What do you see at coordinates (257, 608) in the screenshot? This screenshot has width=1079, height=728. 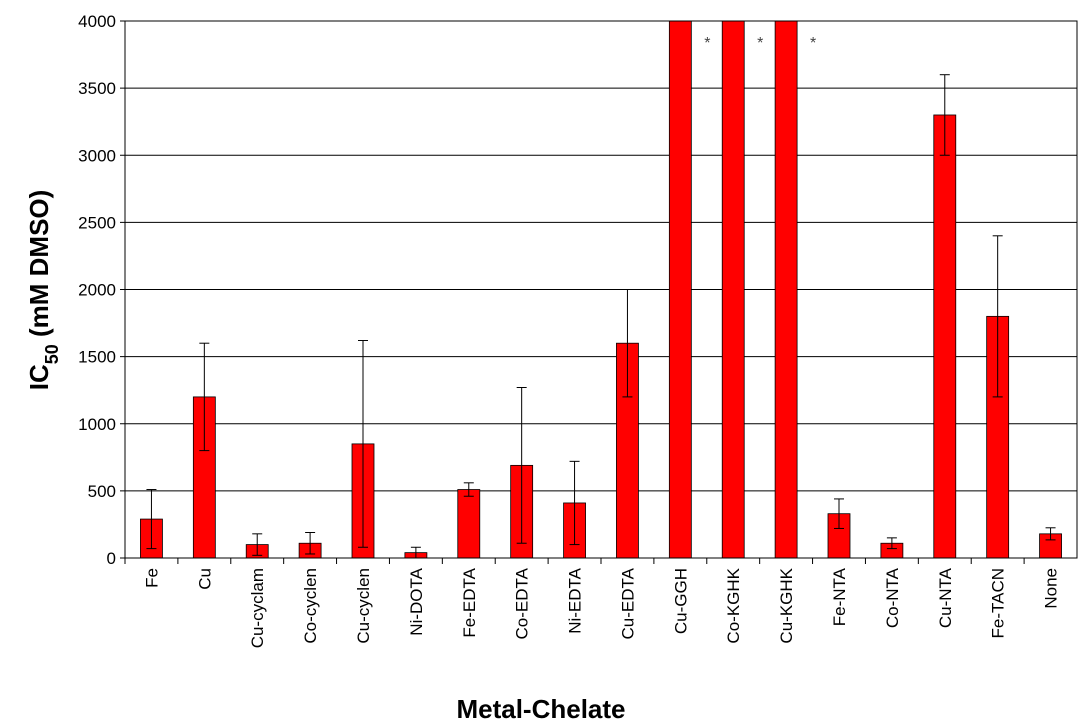 I see `x-tick-label: Cu-cyclam` at bounding box center [257, 608].